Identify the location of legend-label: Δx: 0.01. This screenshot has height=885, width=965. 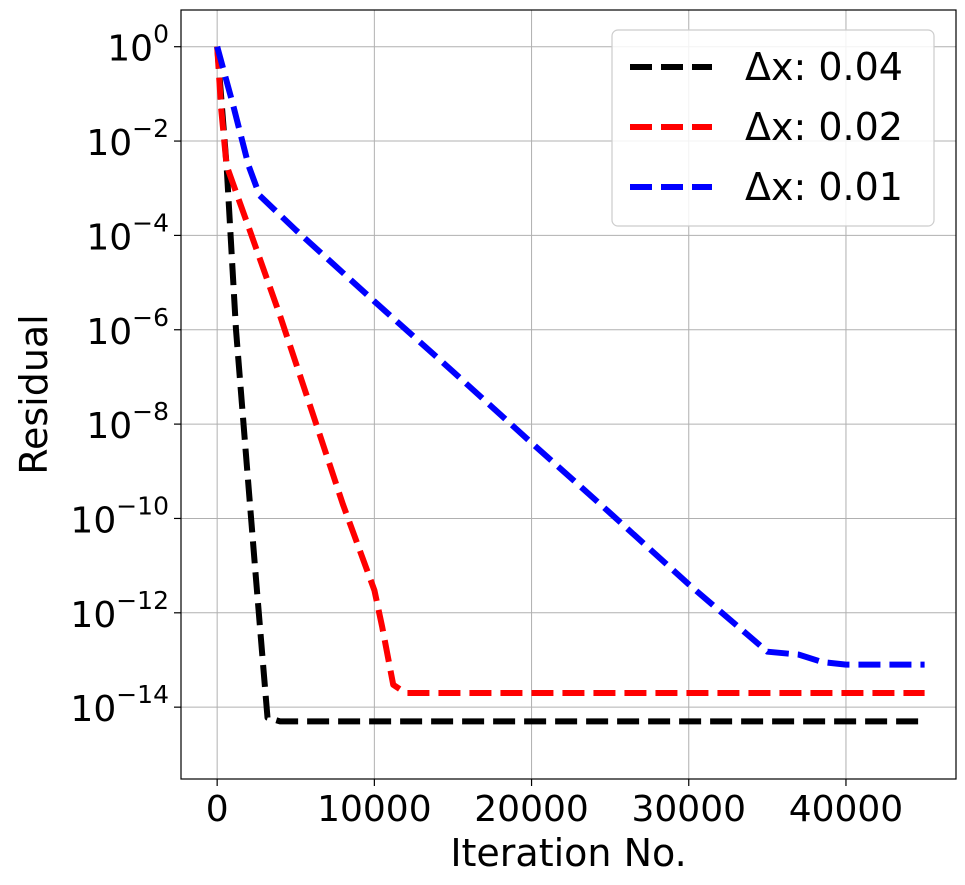
(824, 187).